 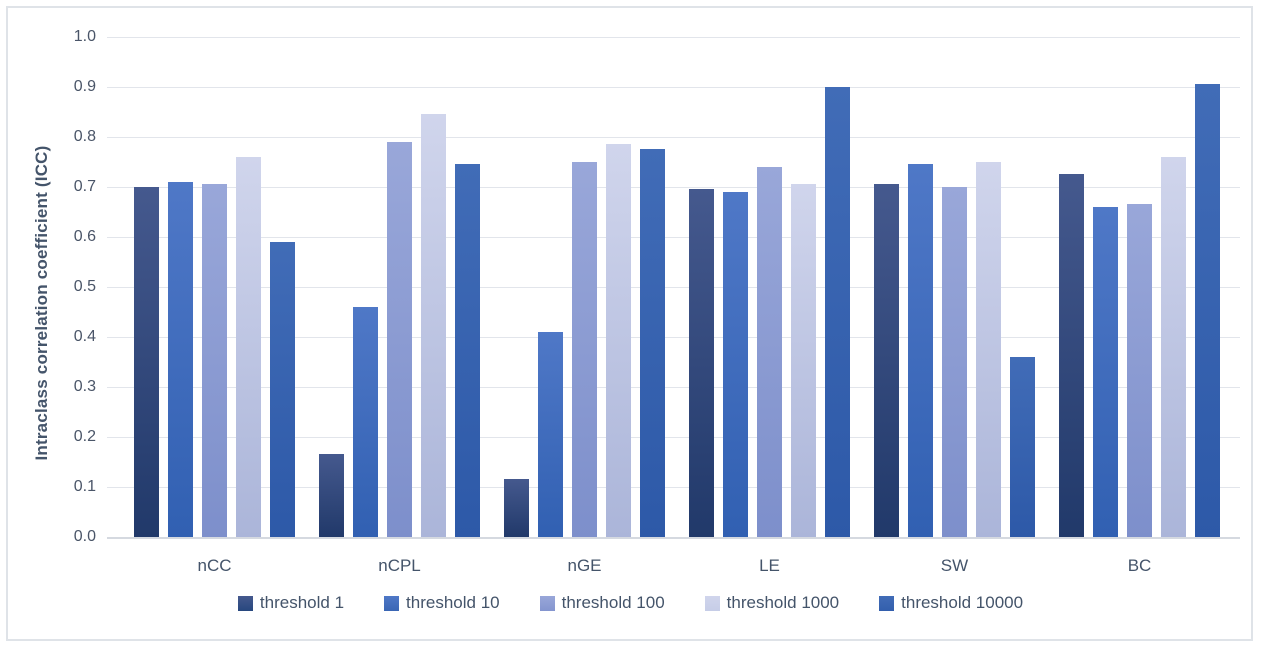 I want to click on legend-label: threshold 1, so click(x=302, y=602).